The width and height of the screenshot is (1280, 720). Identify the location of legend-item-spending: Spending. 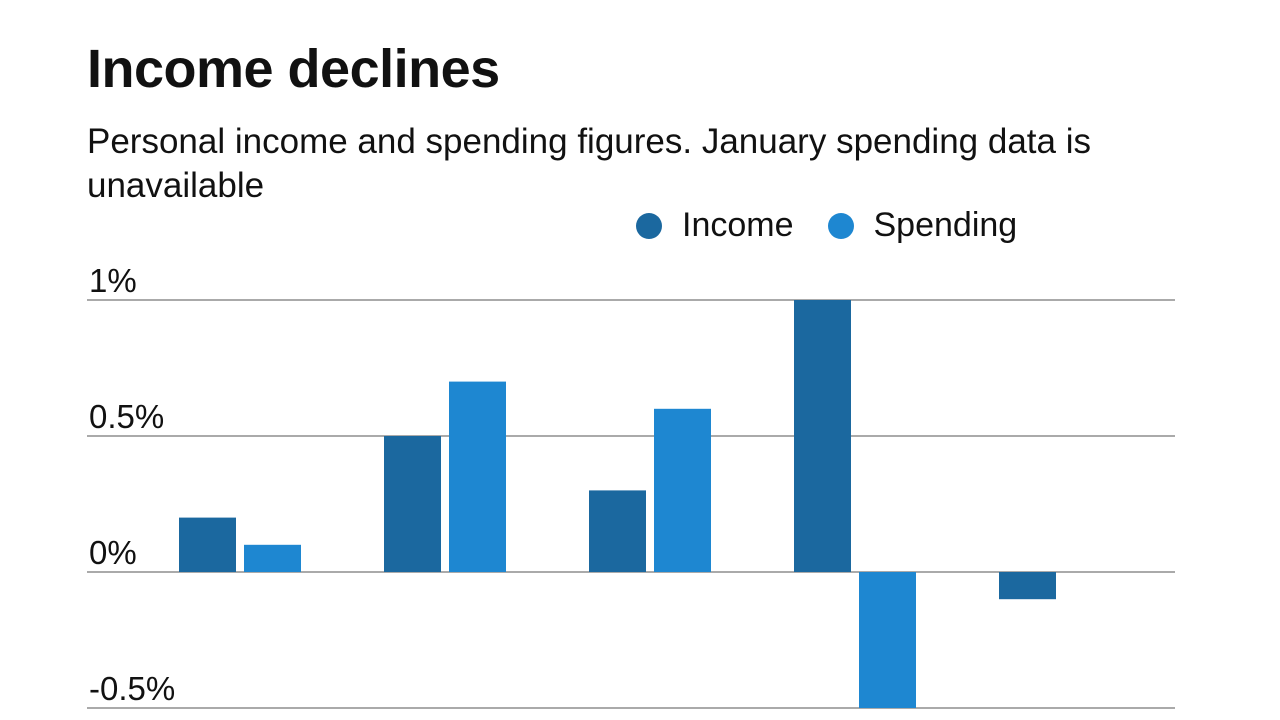
(922, 225).